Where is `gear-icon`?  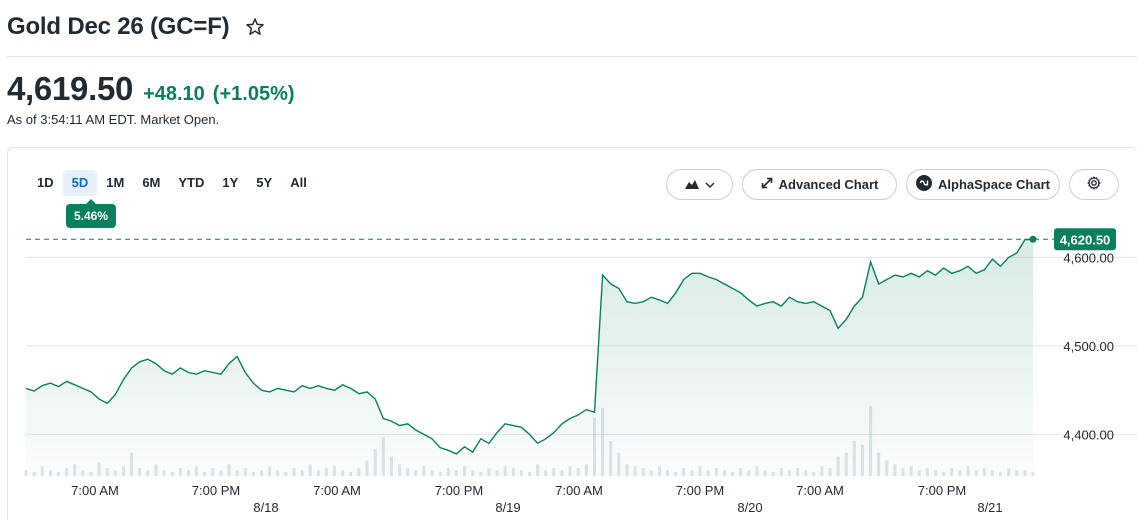 gear-icon is located at coordinates (1094, 184).